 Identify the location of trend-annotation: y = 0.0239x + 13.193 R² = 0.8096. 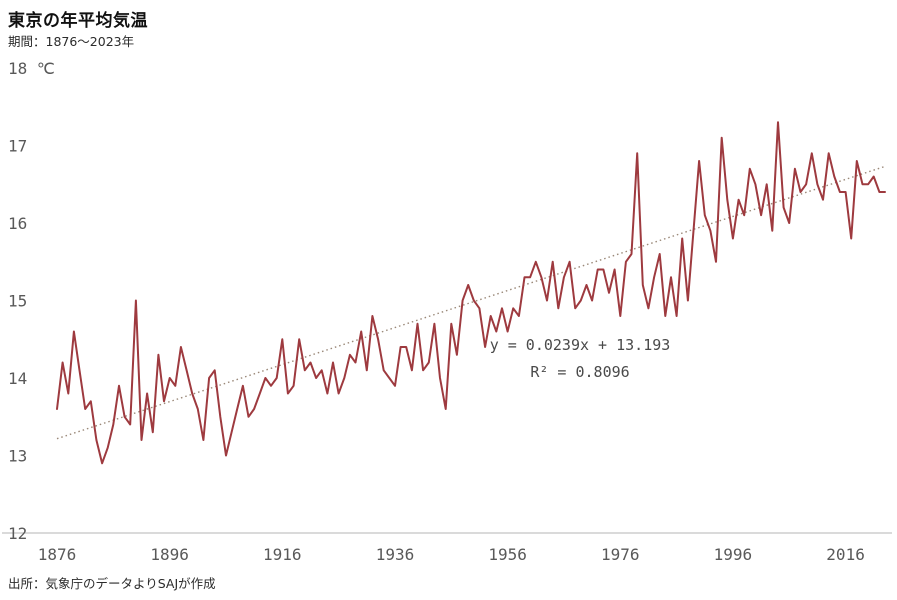
(580, 359).